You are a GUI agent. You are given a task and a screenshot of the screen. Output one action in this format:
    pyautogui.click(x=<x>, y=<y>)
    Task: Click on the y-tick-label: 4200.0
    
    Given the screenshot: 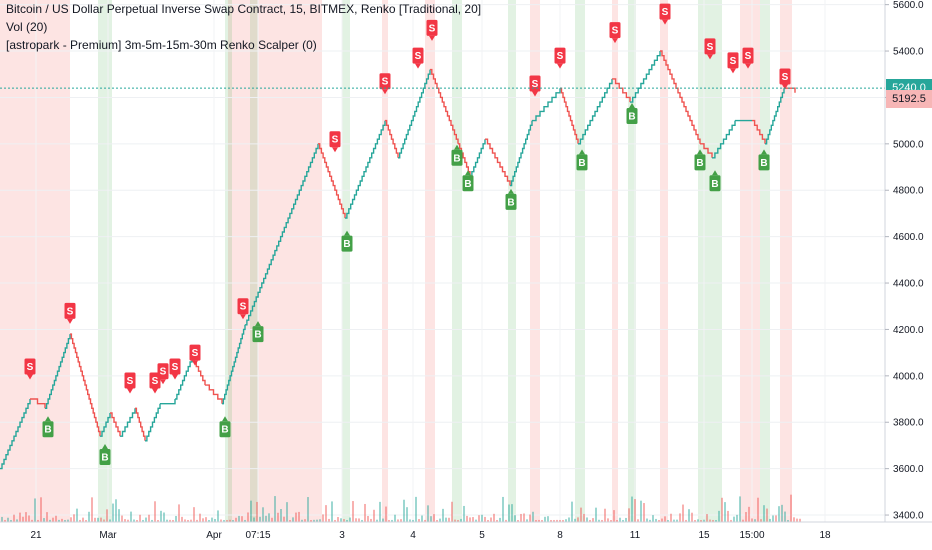 What is the action you would take?
    pyautogui.click(x=908, y=330)
    